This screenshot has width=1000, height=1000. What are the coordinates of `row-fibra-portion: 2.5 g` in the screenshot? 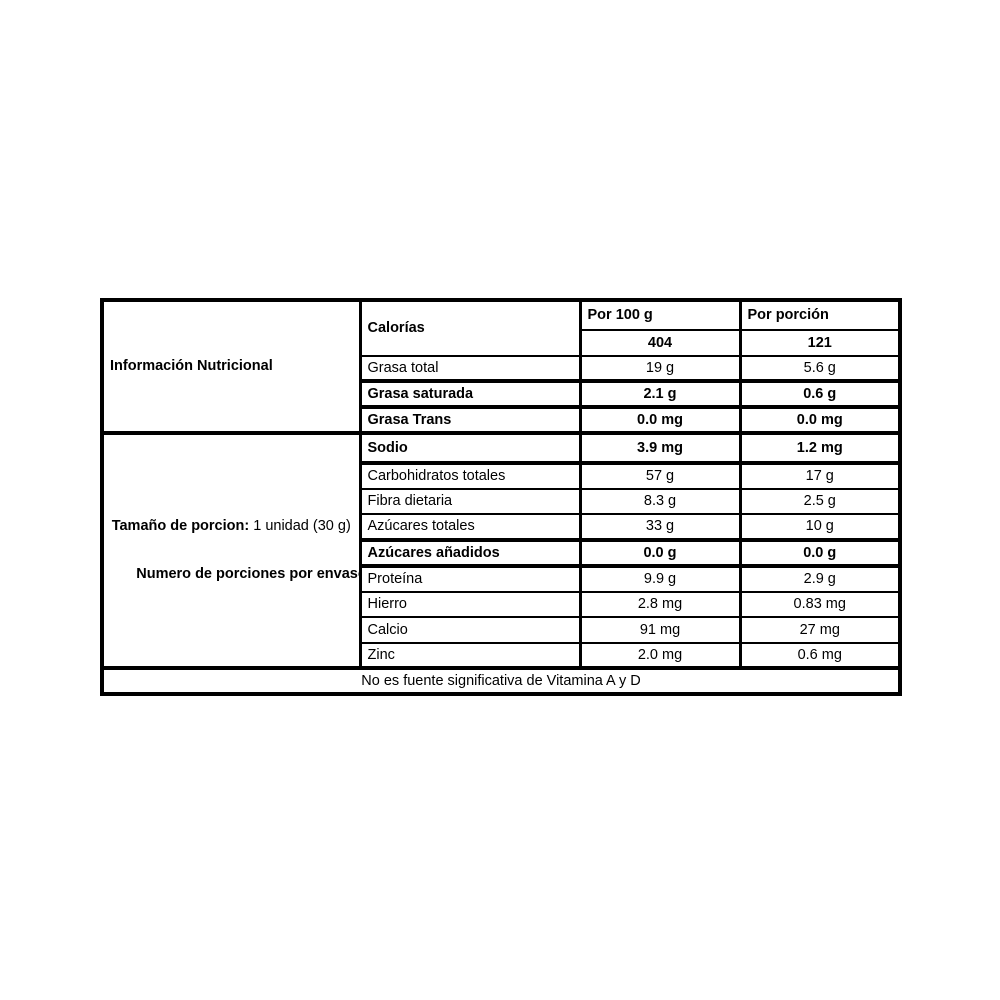 It's located at (820, 501).